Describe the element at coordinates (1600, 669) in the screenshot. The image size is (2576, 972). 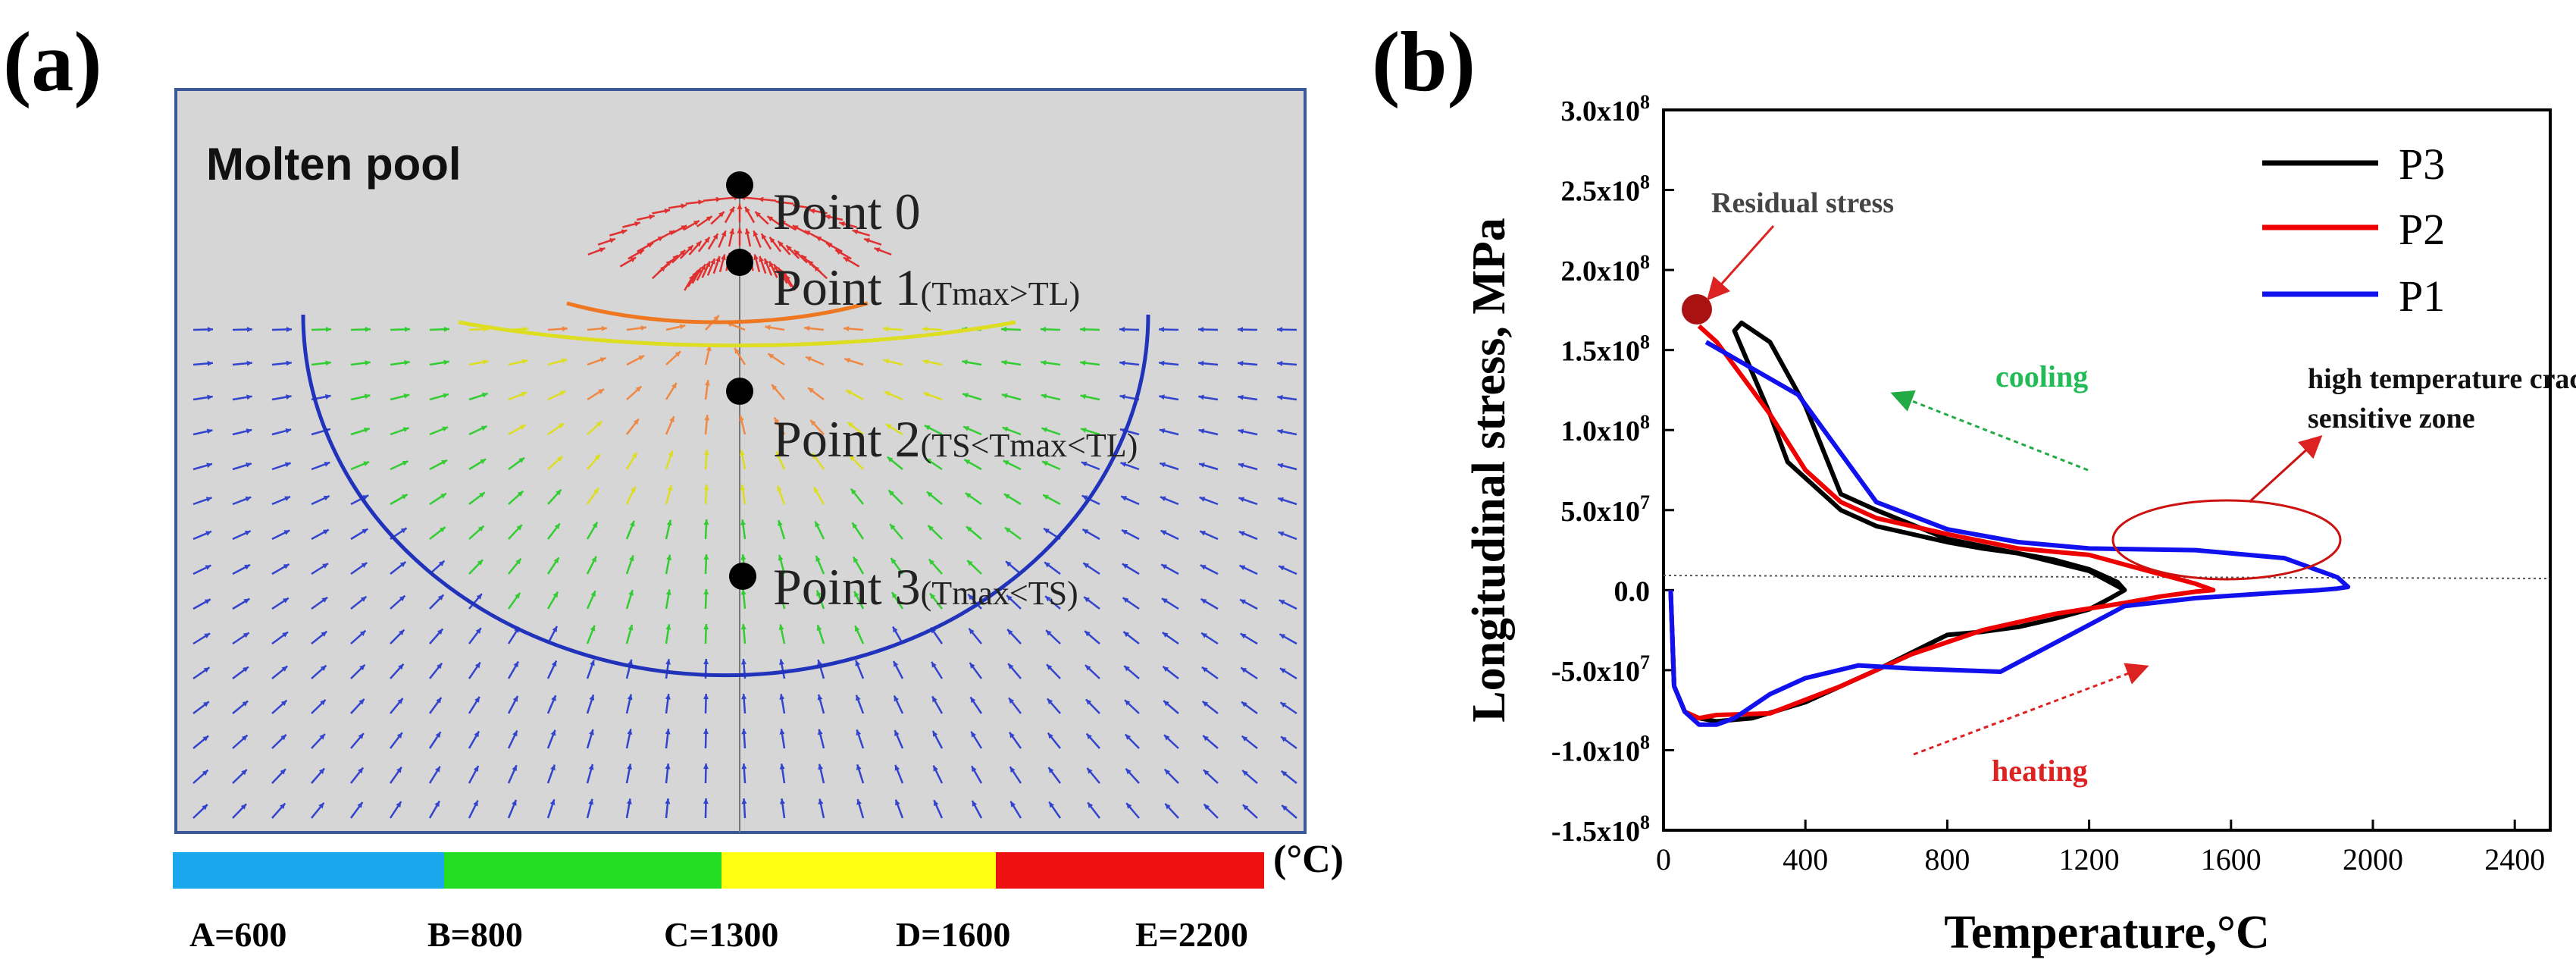
I see `y-tick-label: -5.0x10⁷` at that location.